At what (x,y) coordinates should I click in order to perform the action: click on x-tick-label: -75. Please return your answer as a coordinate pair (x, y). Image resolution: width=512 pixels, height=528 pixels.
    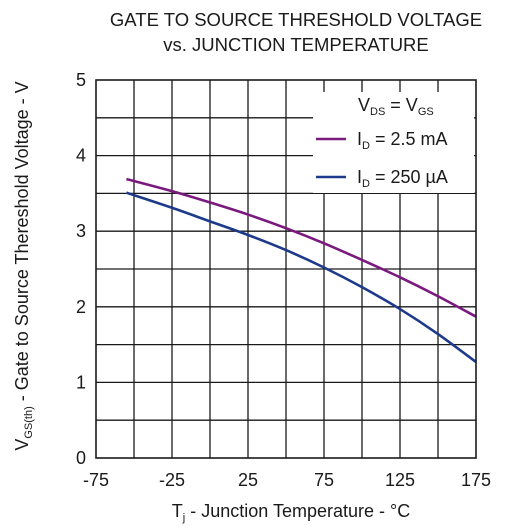
    Looking at the image, I should click on (96, 480).